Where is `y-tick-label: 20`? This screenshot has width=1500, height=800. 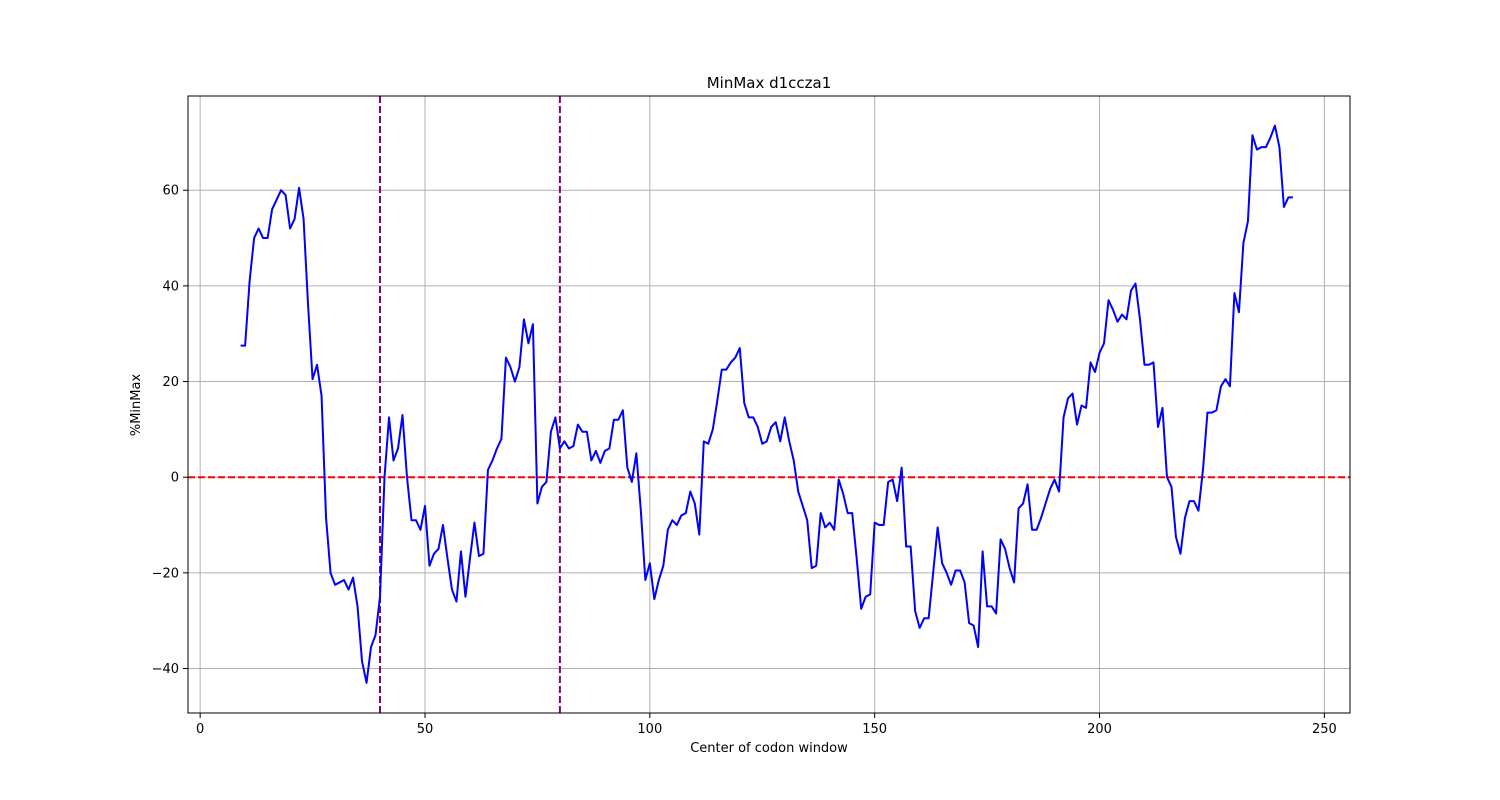 y-tick-label: 20 is located at coordinates (170, 382).